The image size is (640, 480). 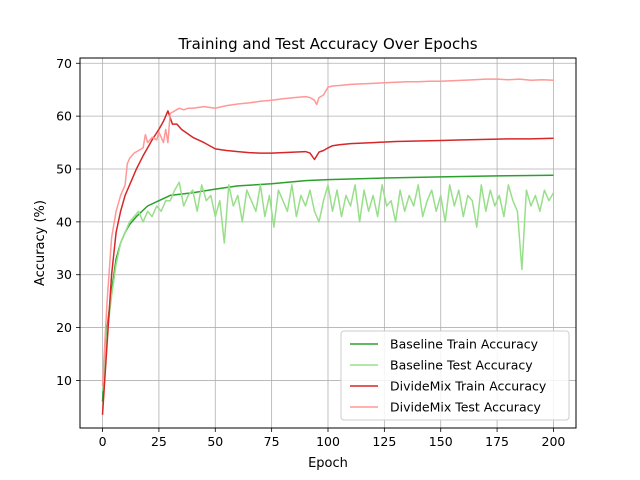 What do you see at coordinates (328, 441) in the screenshot?
I see `x-tick-label: 100` at bounding box center [328, 441].